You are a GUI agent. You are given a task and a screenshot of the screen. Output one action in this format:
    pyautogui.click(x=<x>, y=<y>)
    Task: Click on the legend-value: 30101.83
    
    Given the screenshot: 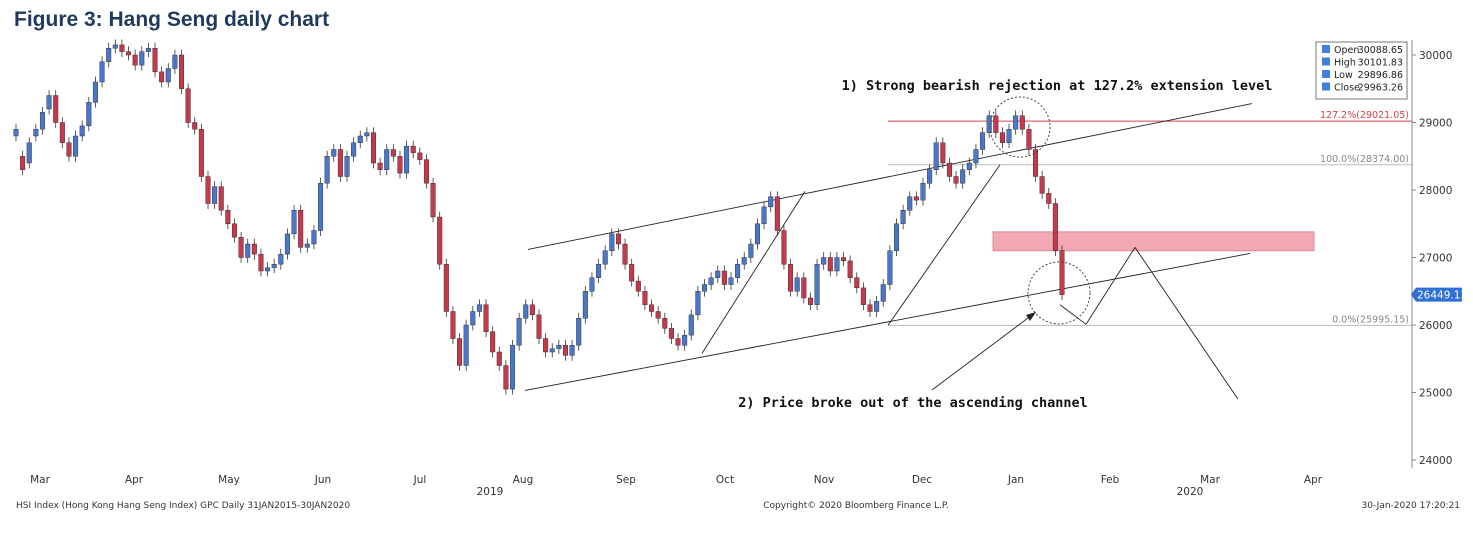 What is the action you would take?
    pyautogui.click(x=1380, y=63)
    